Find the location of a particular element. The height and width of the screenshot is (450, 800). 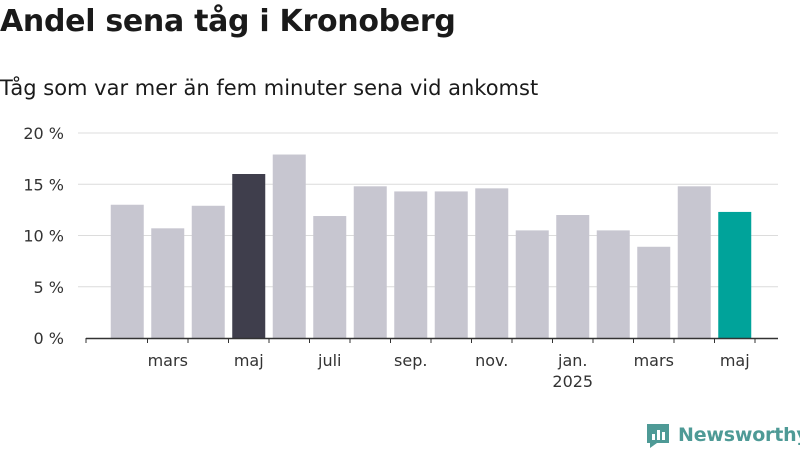

newsworthy-logo-icon is located at coordinates (658, 436).